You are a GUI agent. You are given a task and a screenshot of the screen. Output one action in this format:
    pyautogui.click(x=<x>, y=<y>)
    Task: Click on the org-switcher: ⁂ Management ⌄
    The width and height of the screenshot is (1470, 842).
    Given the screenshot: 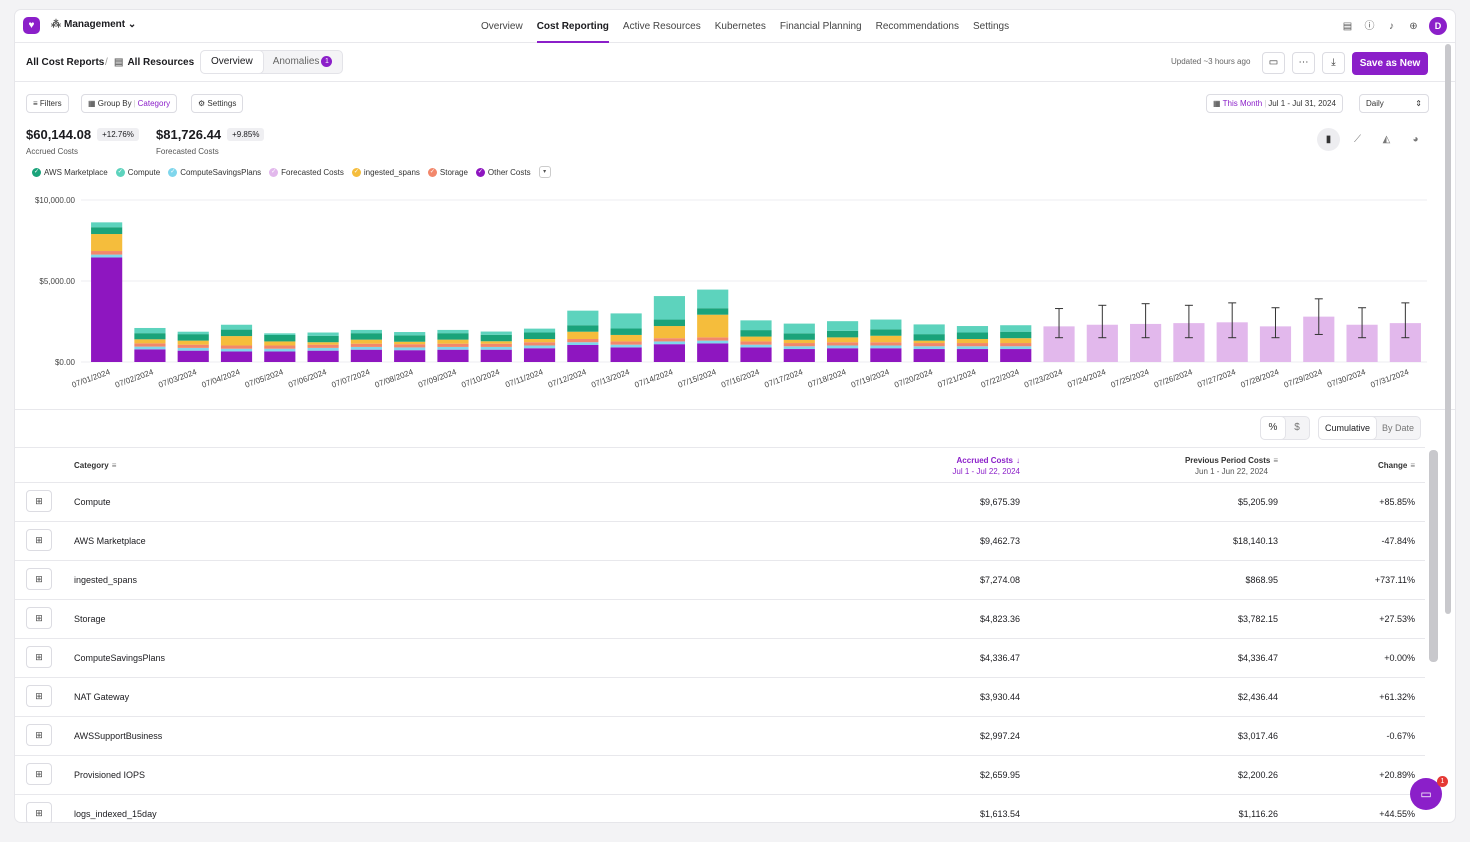 What is the action you would take?
    pyautogui.click(x=93, y=24)
    